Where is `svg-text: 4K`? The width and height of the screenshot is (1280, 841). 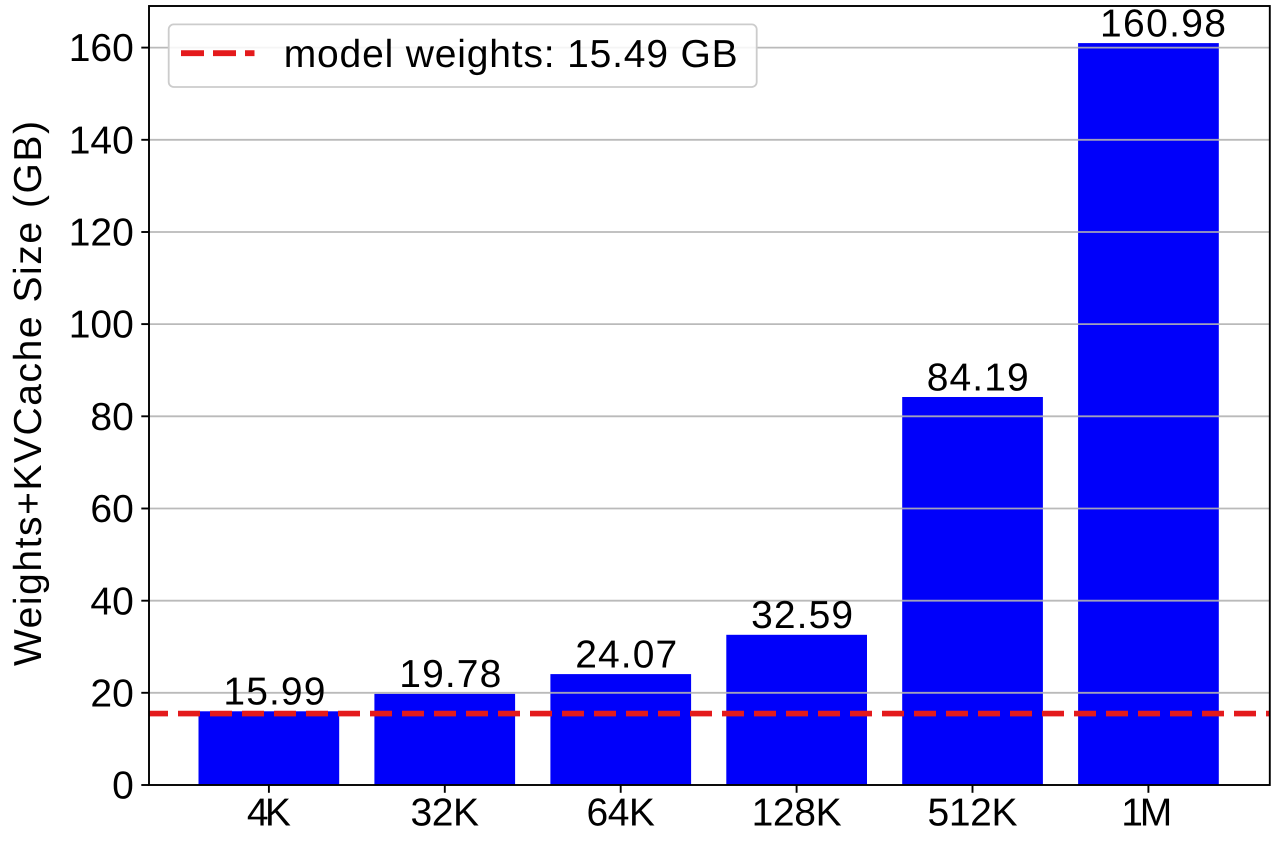
svg-text: 4K is located at coordinates (269, 813).